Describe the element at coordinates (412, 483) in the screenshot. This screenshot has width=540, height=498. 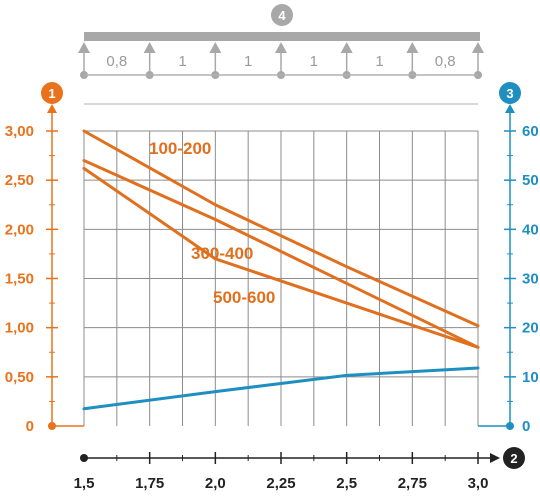
I see `bottom-tick-label: 2,75` at that location.